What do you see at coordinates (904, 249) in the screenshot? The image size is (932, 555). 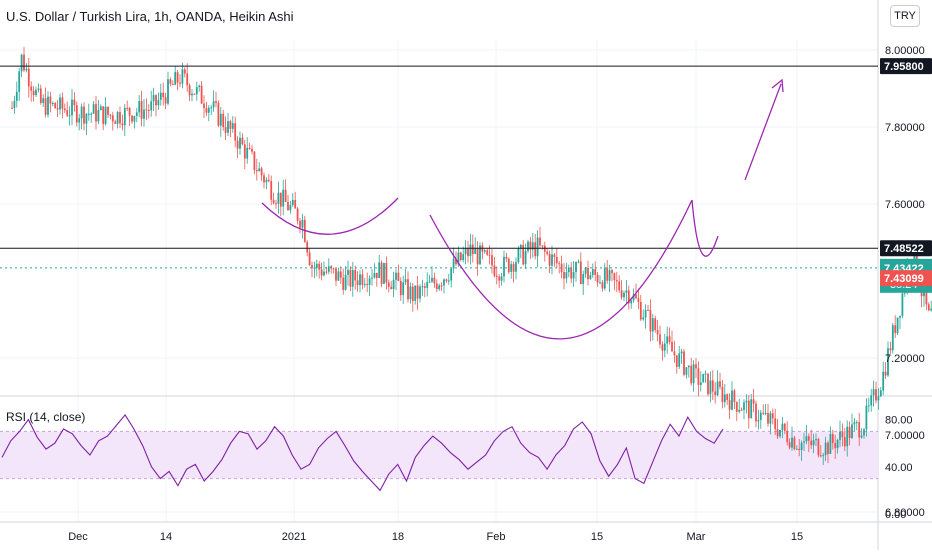 I see `hline-mid-label: 7.48522` at bounding box center [904, 249].